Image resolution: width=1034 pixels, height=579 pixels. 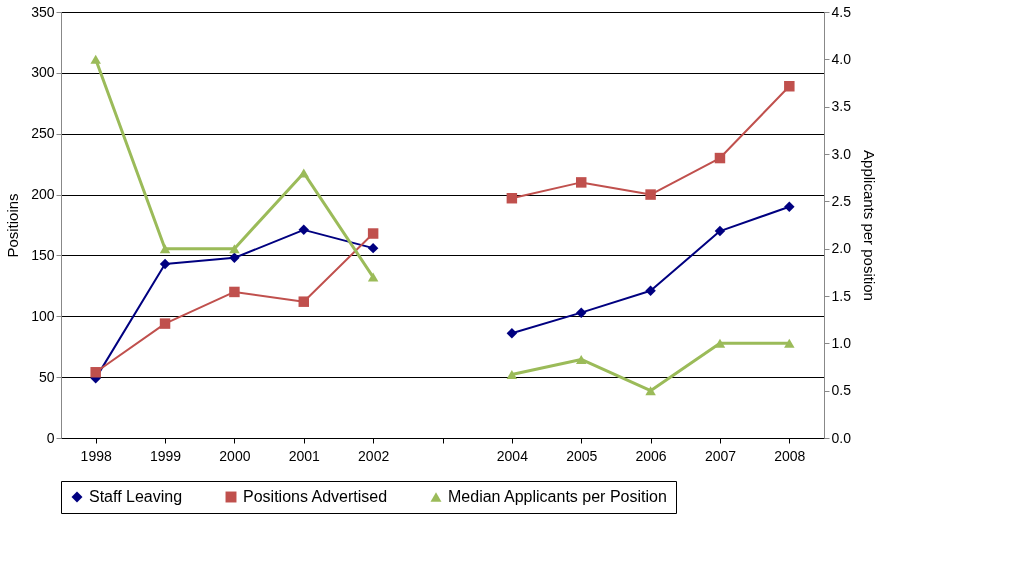 What do you see at coordinates (43, 11) in the screenshot?
I see `y-tick-label: 350` at bounding box center [43, 11].